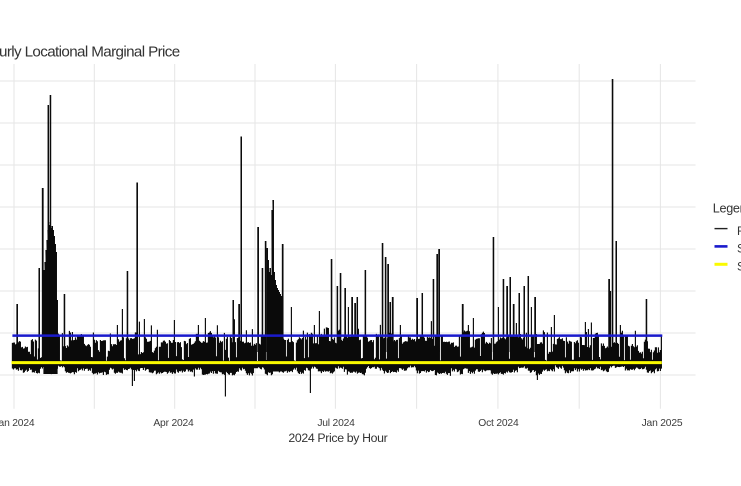 The image size is (741, 486). What do you see at coordinates (727, 209) in the screenshot?
I see `svg-text: Legend` at bounding box center [727, 209].